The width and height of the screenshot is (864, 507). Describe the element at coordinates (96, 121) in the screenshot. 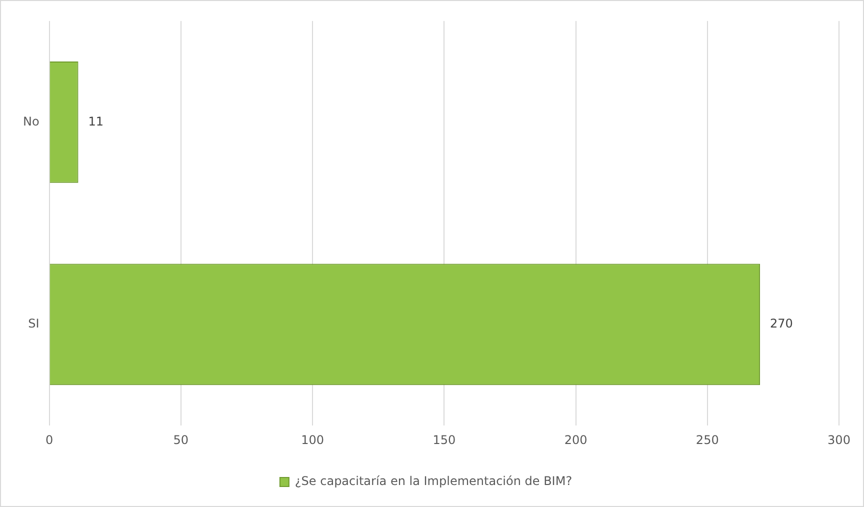

I see `data-label: 11` at that location.